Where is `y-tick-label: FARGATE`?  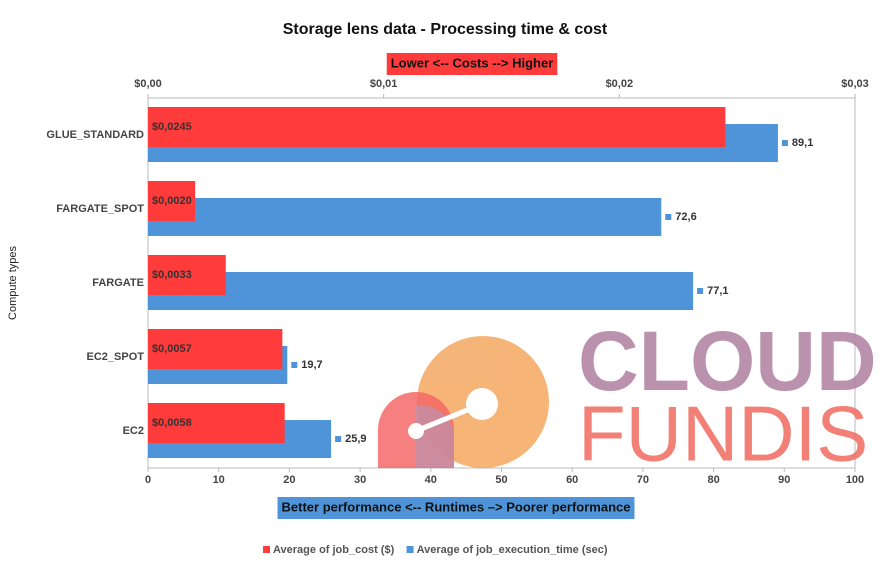
y-tick-label: FARGATE is located at coordinates (118, 283).